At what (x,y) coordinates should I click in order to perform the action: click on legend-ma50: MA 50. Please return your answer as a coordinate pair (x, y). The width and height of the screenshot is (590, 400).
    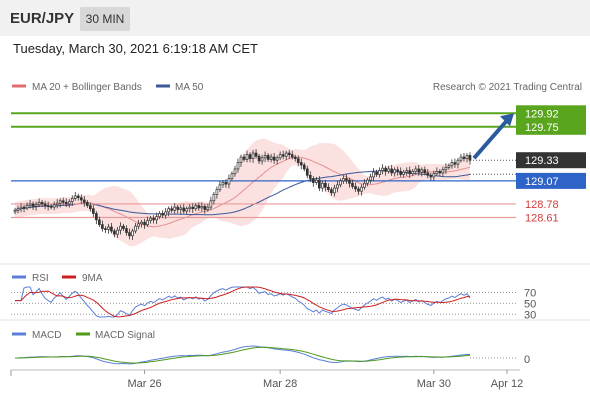
    Looking at the image, I should click on (189, 87).